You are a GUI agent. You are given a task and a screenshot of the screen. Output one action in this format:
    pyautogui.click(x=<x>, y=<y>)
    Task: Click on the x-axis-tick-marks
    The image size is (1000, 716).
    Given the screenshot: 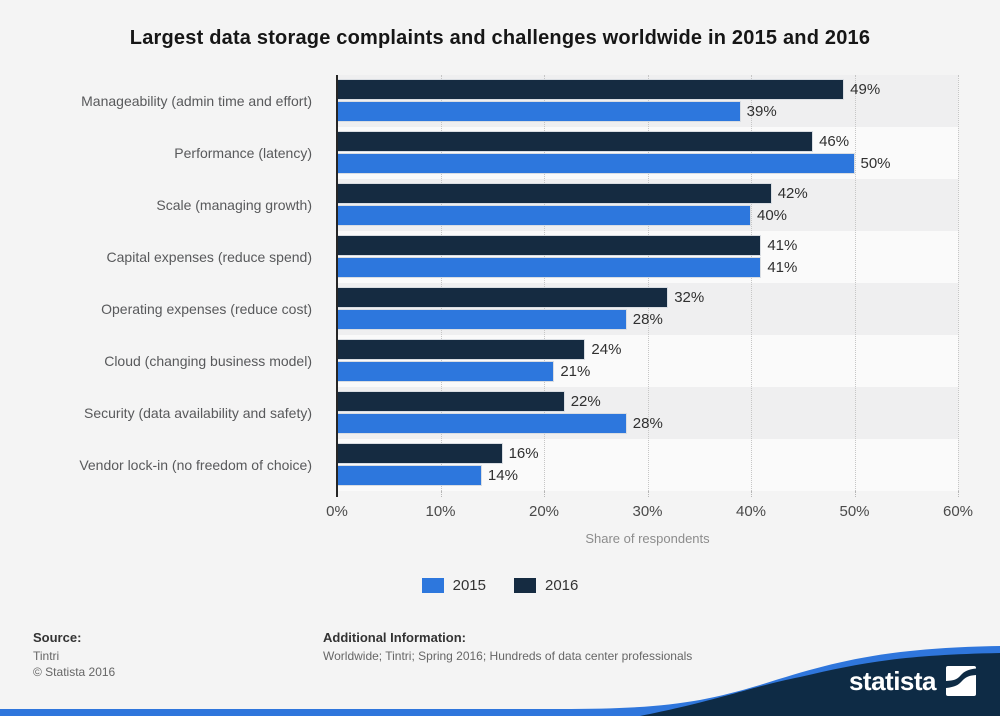 What is the action you would take?
    pyautogui.click(x=648, y=494)
    